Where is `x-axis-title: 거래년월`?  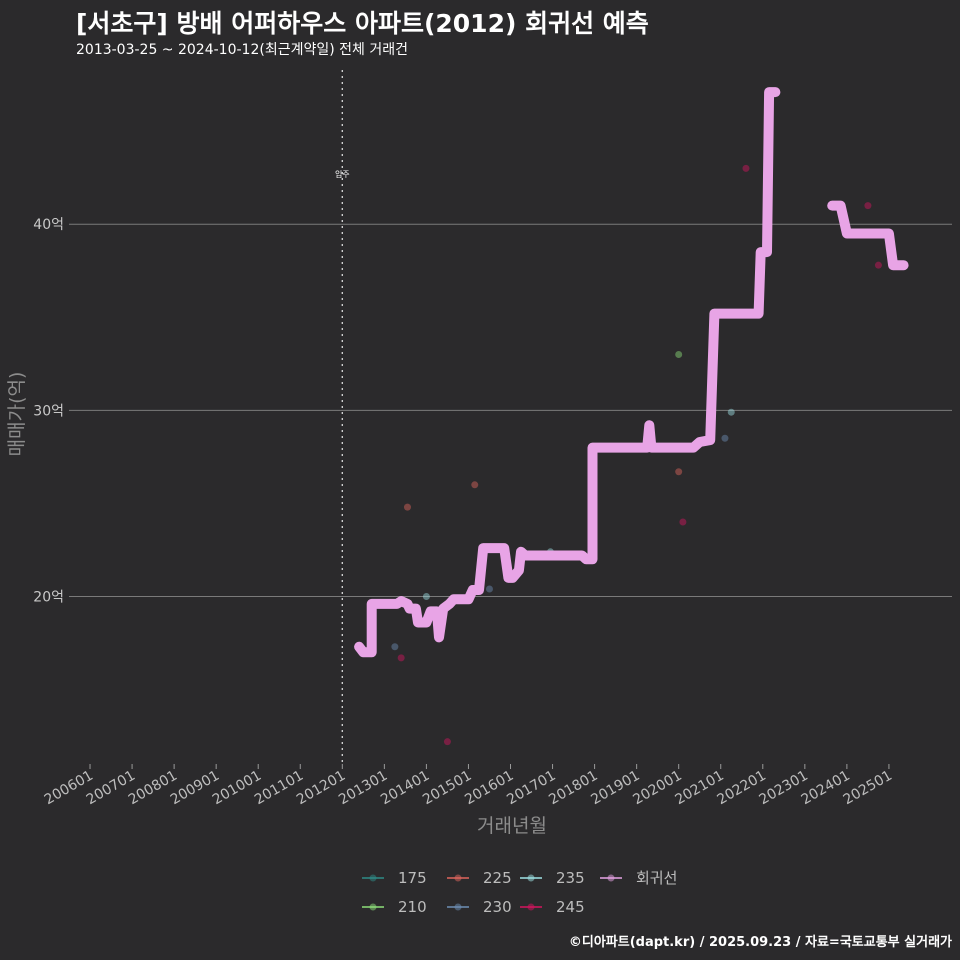
x-axis-title: 거래년월 is located at coordinates (512, 826).